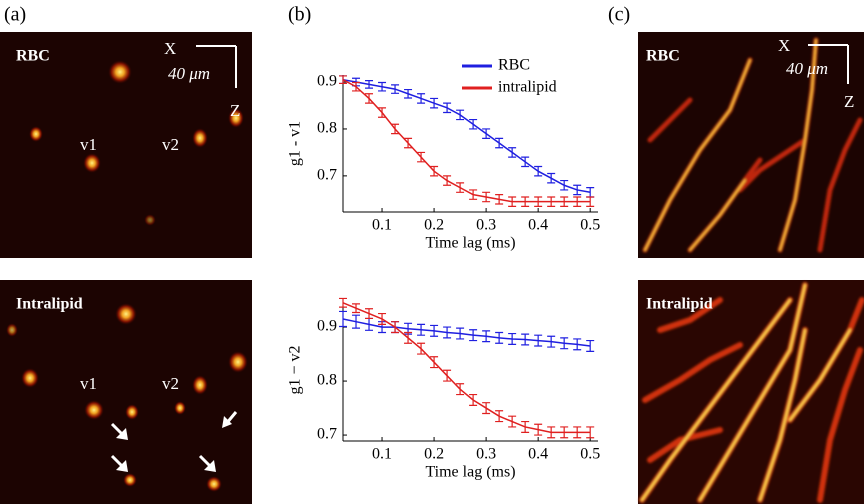 The image size is (864, 504). Describe the element at coordinates (189, 73) in the screenshot. I see `scale-label: 40 μm` at that location.